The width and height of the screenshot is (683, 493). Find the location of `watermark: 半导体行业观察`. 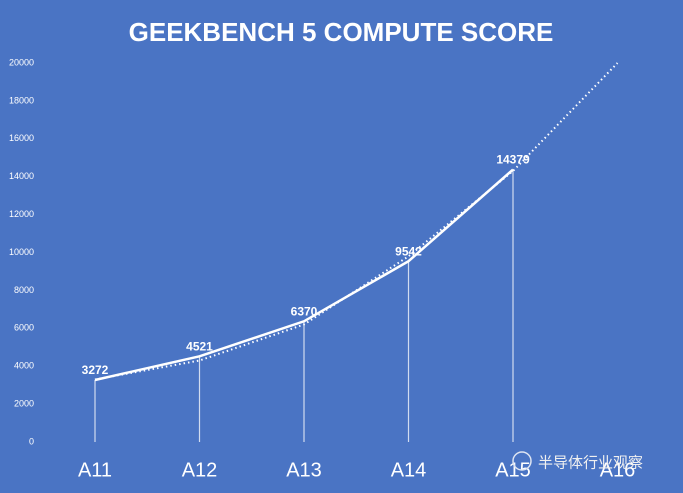

watermark: 半导体行业观察 is located at coordinates (590, 463).